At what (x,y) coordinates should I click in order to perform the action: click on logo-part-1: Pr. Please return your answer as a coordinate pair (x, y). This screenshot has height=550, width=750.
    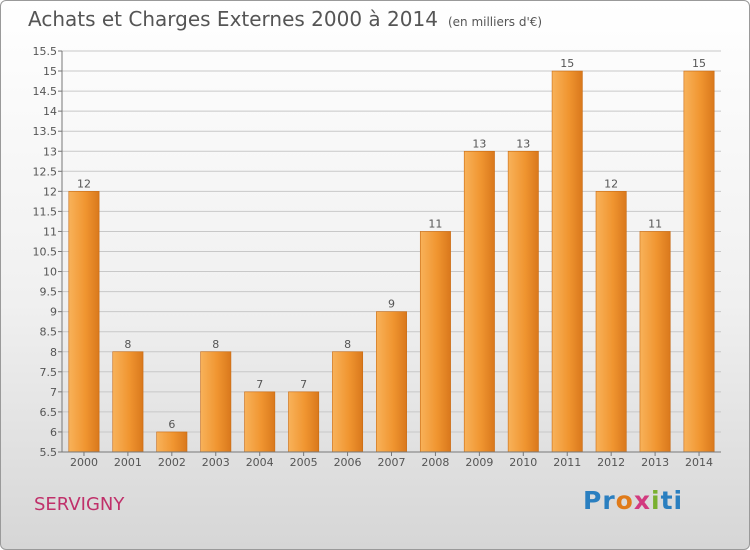
    Looking at the image, I should click on (599, 500).